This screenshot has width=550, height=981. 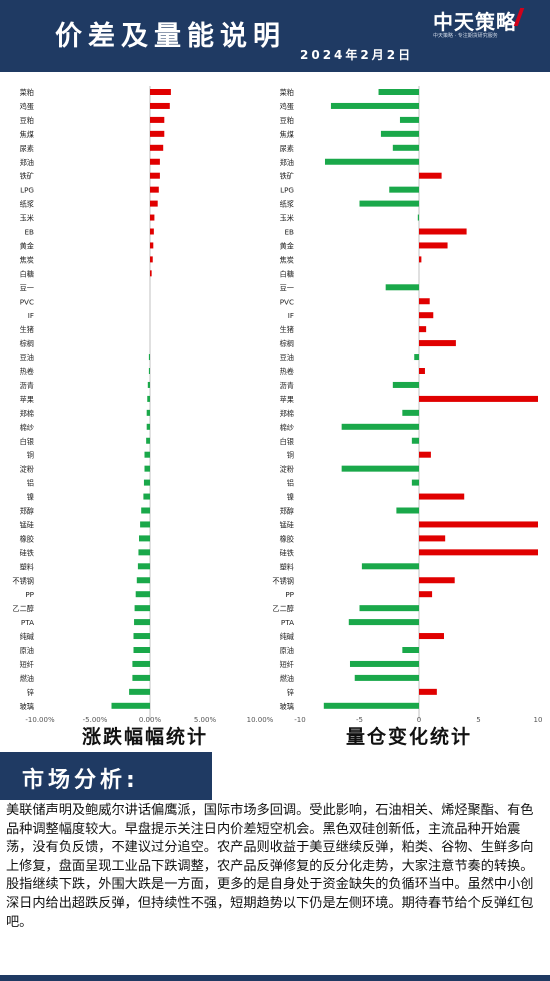 I want to click on chart-0-category-label: IF, so click(x=31, y=315).